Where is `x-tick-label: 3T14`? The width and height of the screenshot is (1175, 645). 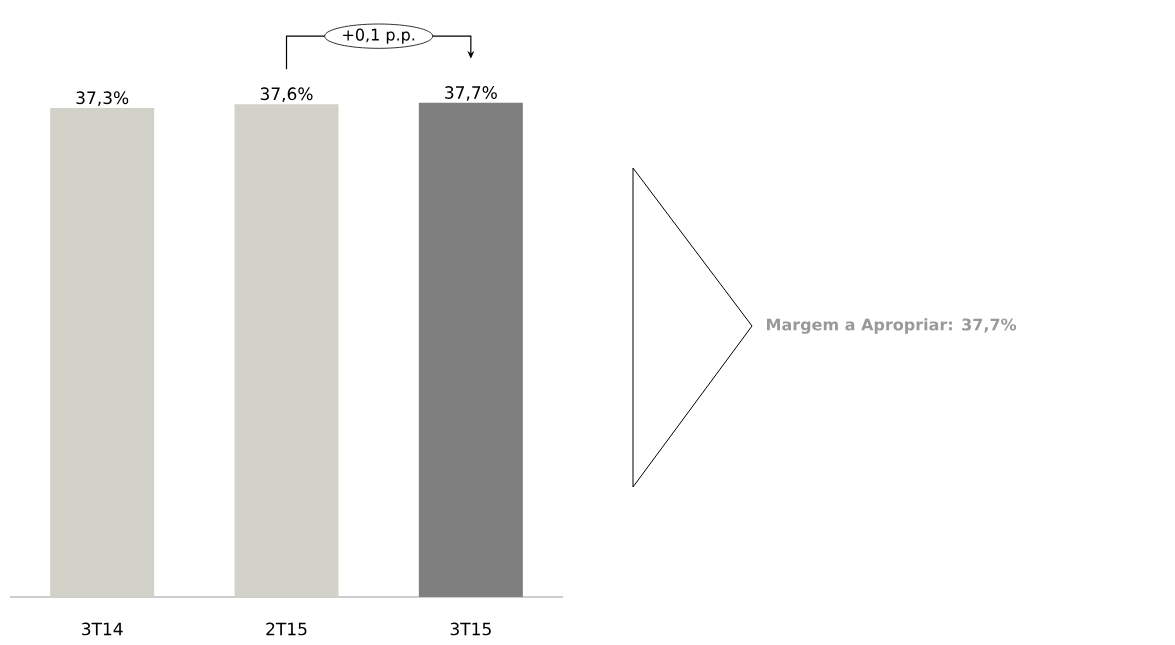 x-tick-label: 3T14 is located at coordinates (102, 629).